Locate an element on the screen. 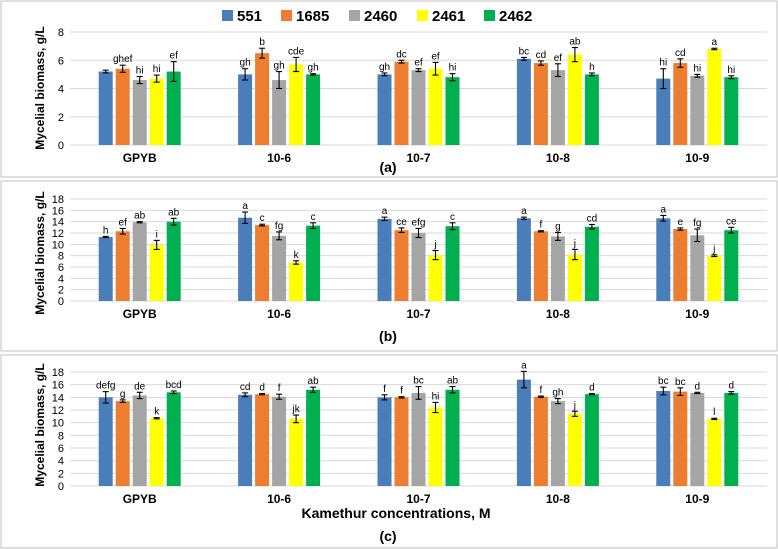  panel-a-y-axis-label: Mycelial biomass, g/L is located at coordinates (40, 87).